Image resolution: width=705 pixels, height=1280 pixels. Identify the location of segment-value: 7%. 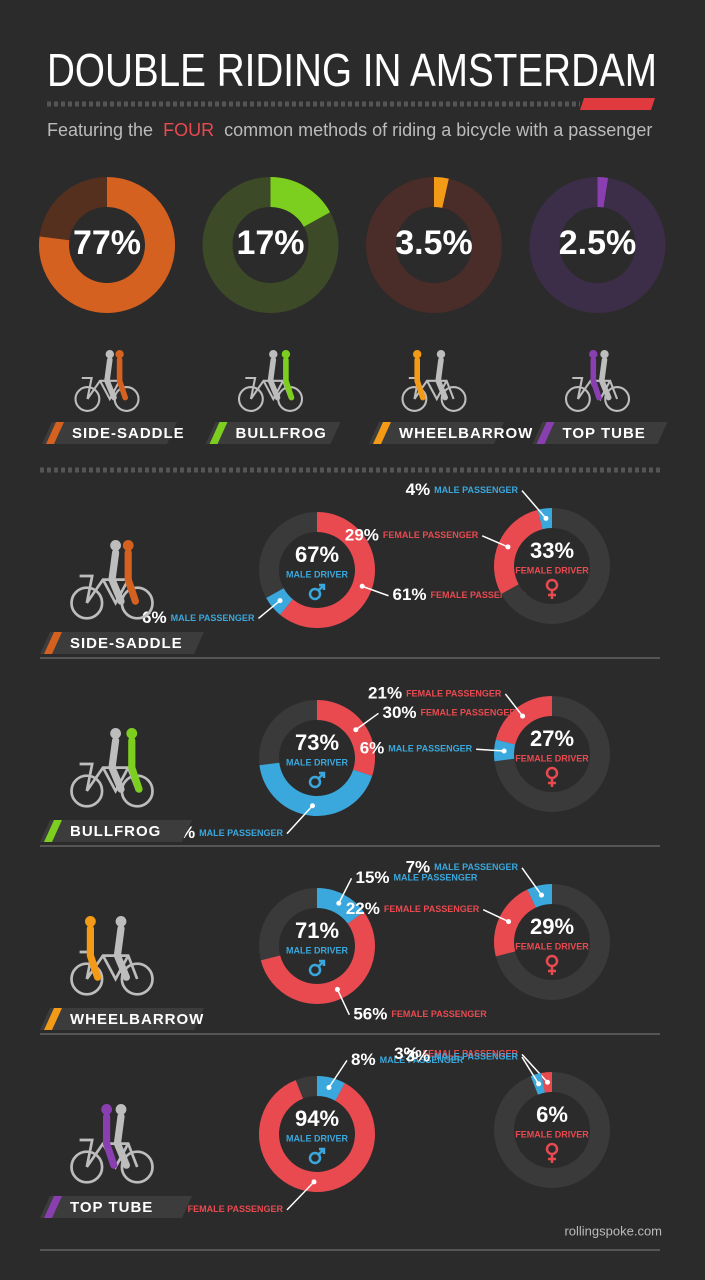
(418, 866).